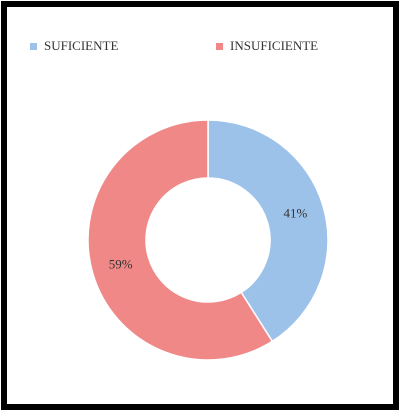 The height and width of the screenshot is (412, 401). Describe the element at coordinates (274, 45) in the screenshot. I see `legend-label: INSUFICIENTE` at that location.